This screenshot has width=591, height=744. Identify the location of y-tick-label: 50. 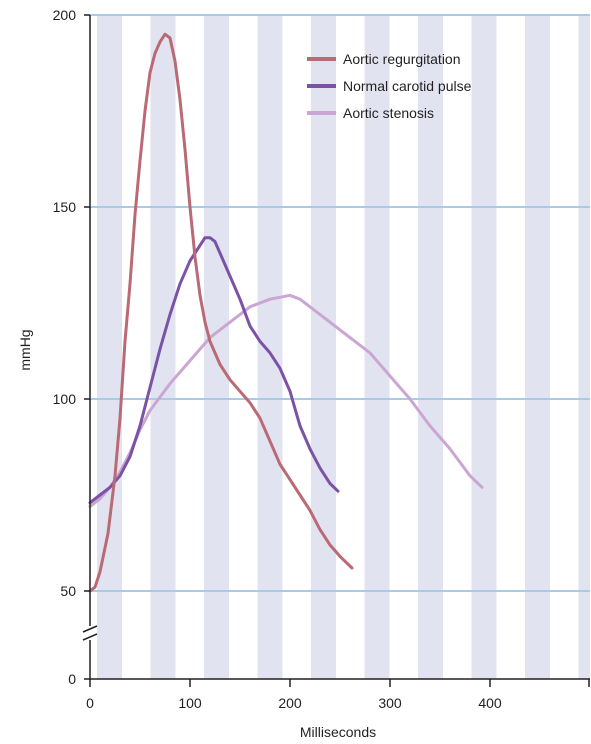
(68, 591).